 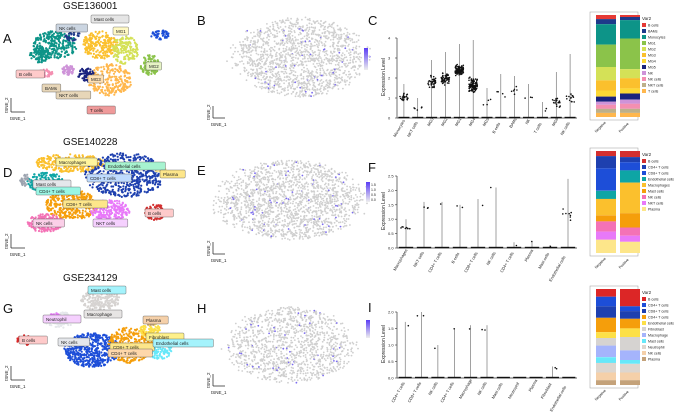 What do you see at coordinates (661, 324) in the screenshot?
I see `stacked-bar-row3-legend-label: Endothelial cells` at bounding box center [661, 324].